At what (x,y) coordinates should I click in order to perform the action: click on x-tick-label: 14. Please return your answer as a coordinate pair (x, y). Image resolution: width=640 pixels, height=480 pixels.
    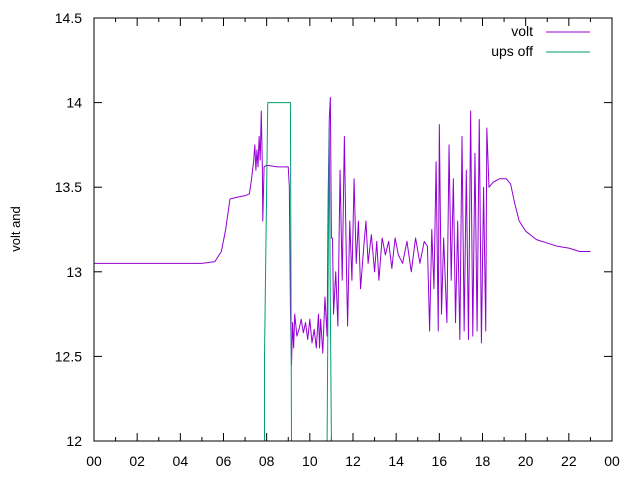
    Looking at the image, I should click on (396, 461).